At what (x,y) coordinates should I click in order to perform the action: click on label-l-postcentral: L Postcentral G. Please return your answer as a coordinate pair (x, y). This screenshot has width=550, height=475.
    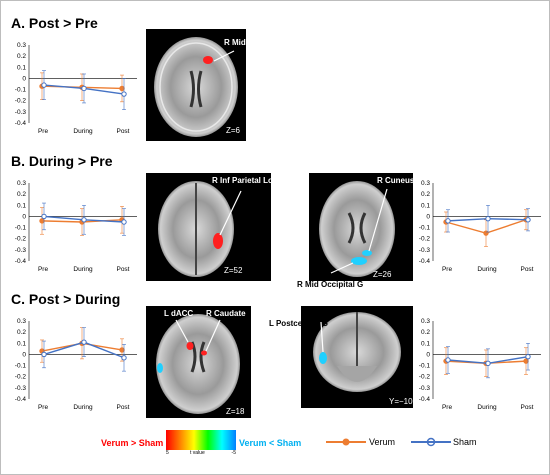
    Looking at the image, I should click on (298, 323).